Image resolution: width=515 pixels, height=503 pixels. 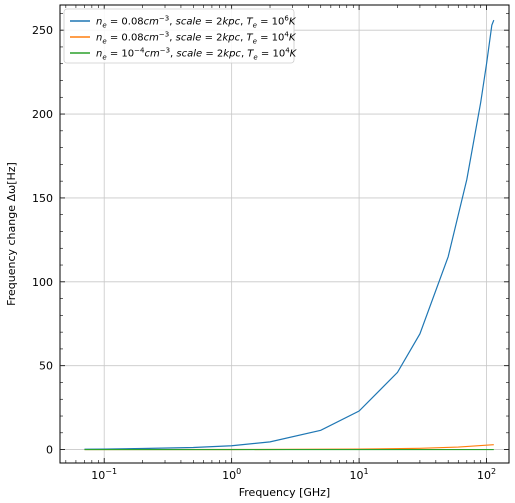 What do you see at coordinates (11, 234) in the screenshot?
I see `y-axis-label: Frequency change Δω[Hz]` at bounding box center [11, 234].